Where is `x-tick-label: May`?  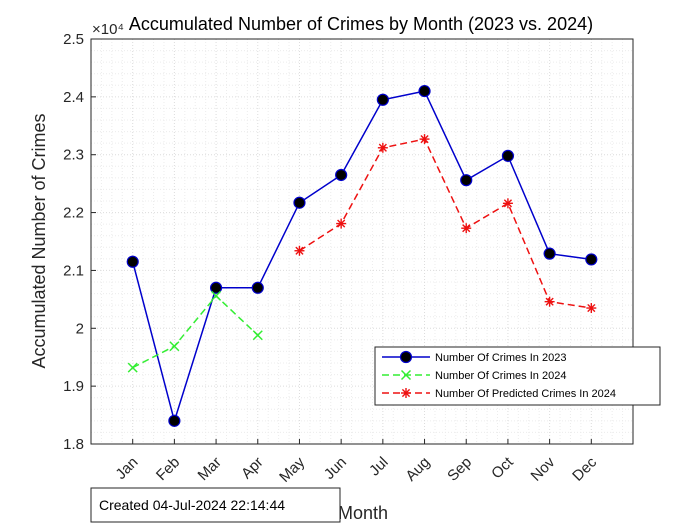 x-tick-label: May is located at coordinates (292, 469).